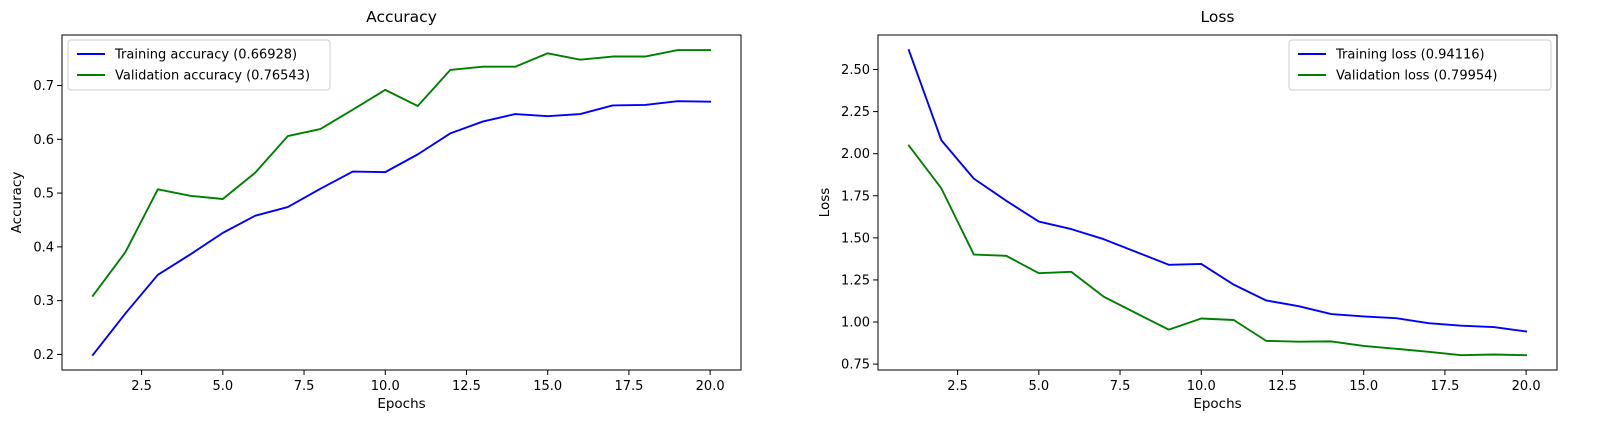  I want to click on accuracy-x-tick-label: 2.5, so click(141, 386).